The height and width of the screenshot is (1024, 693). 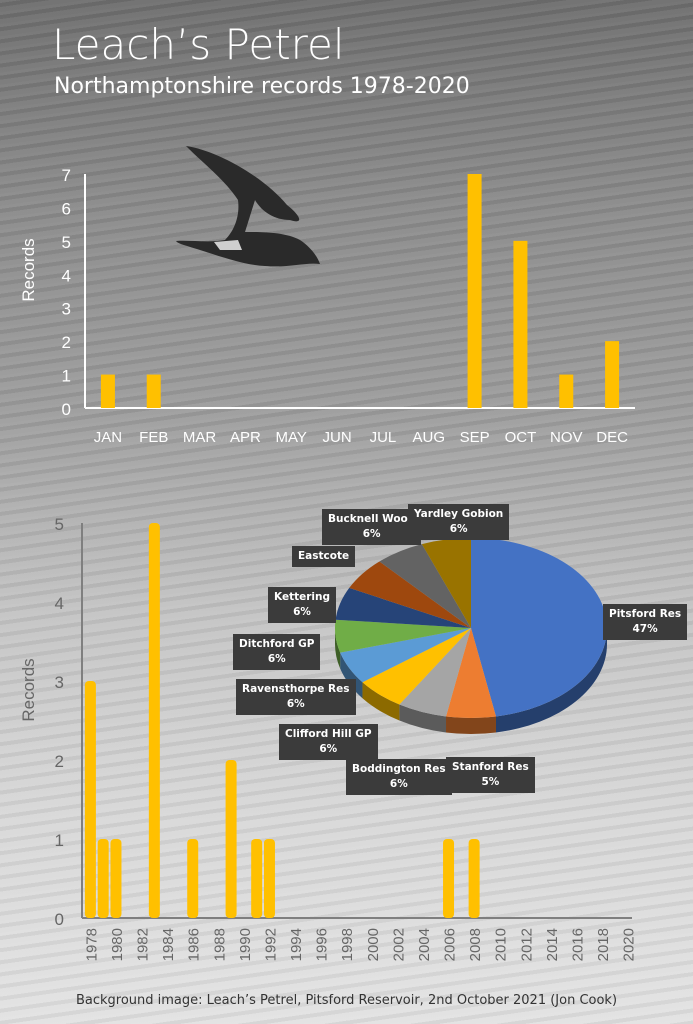 What do you see at coordinates (552, 944) in the screenshot?
I see `x-tick-label: 2014` at bounding box center [552, 944].